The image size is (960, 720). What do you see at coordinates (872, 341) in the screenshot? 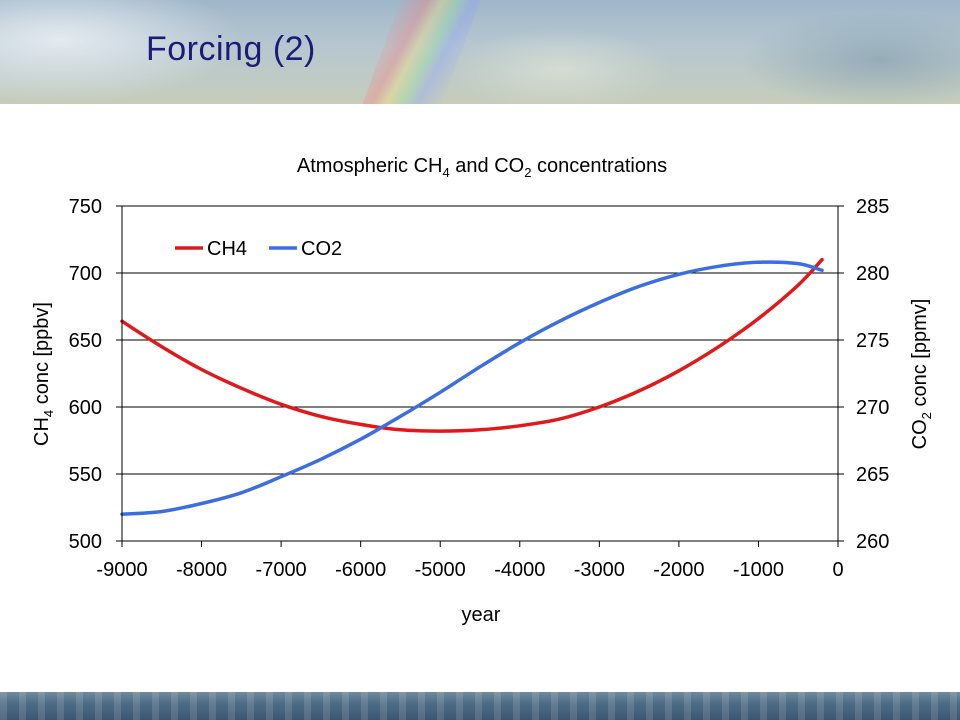
I see `y-right-tick-label: 275` at bounding box center [872, 341].